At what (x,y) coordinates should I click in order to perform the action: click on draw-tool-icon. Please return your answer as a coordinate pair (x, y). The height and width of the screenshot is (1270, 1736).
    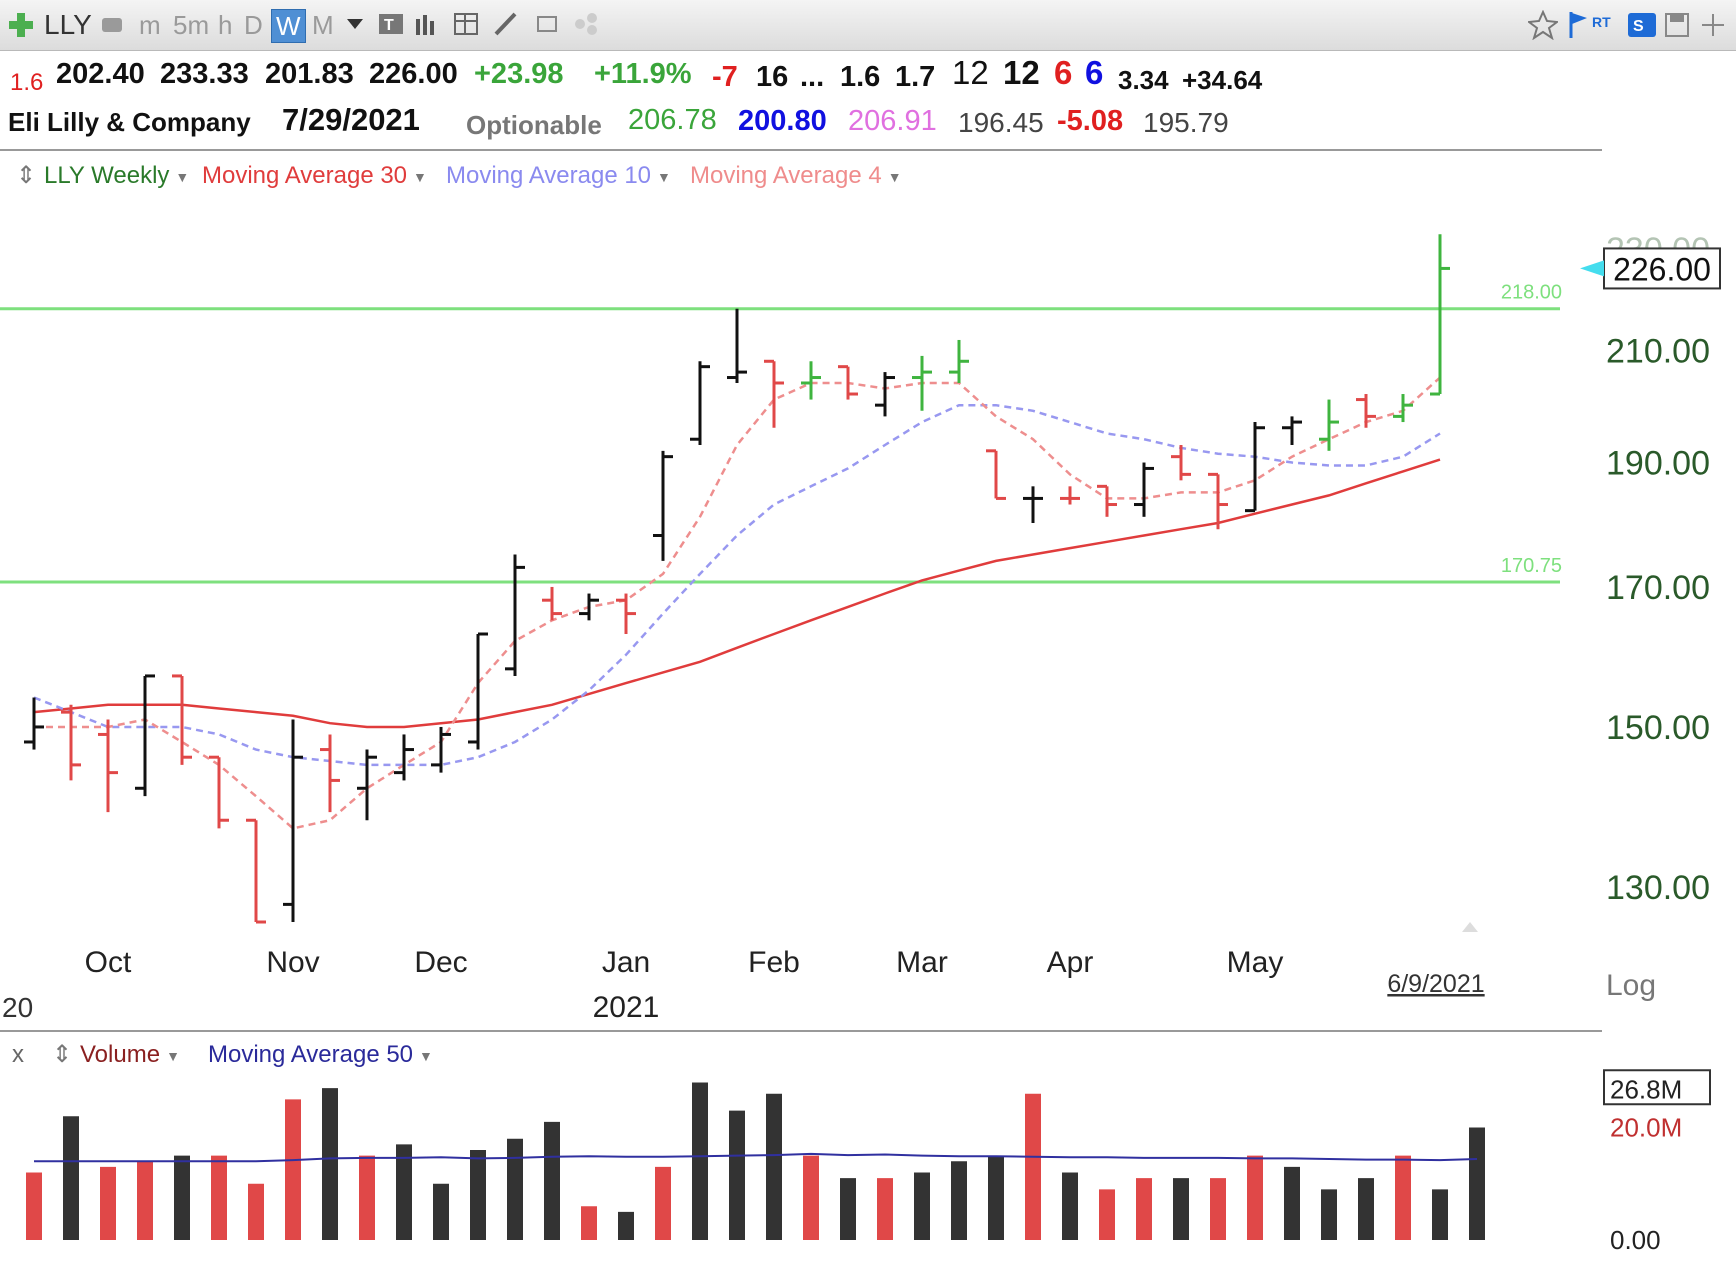
    Looking at the image, I should click on (506, 24).